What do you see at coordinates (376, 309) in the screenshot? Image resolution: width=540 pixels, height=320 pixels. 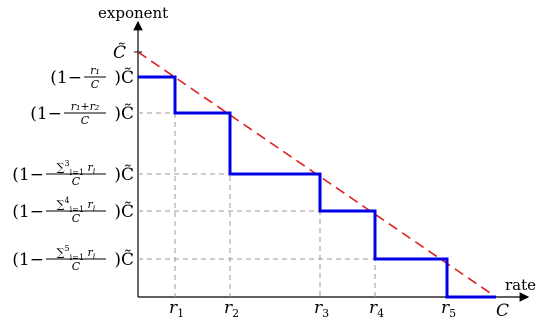 I see `x-tick-label: r4` at bounding box center [376, 309].